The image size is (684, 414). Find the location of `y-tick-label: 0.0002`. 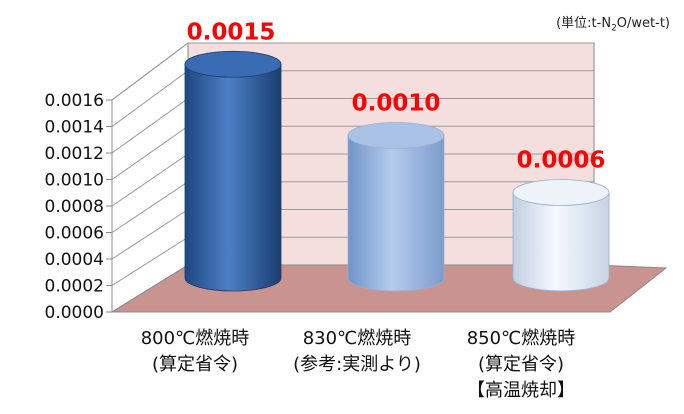

y-tick-label: 0.0002 is located at coordinates (74, 287).